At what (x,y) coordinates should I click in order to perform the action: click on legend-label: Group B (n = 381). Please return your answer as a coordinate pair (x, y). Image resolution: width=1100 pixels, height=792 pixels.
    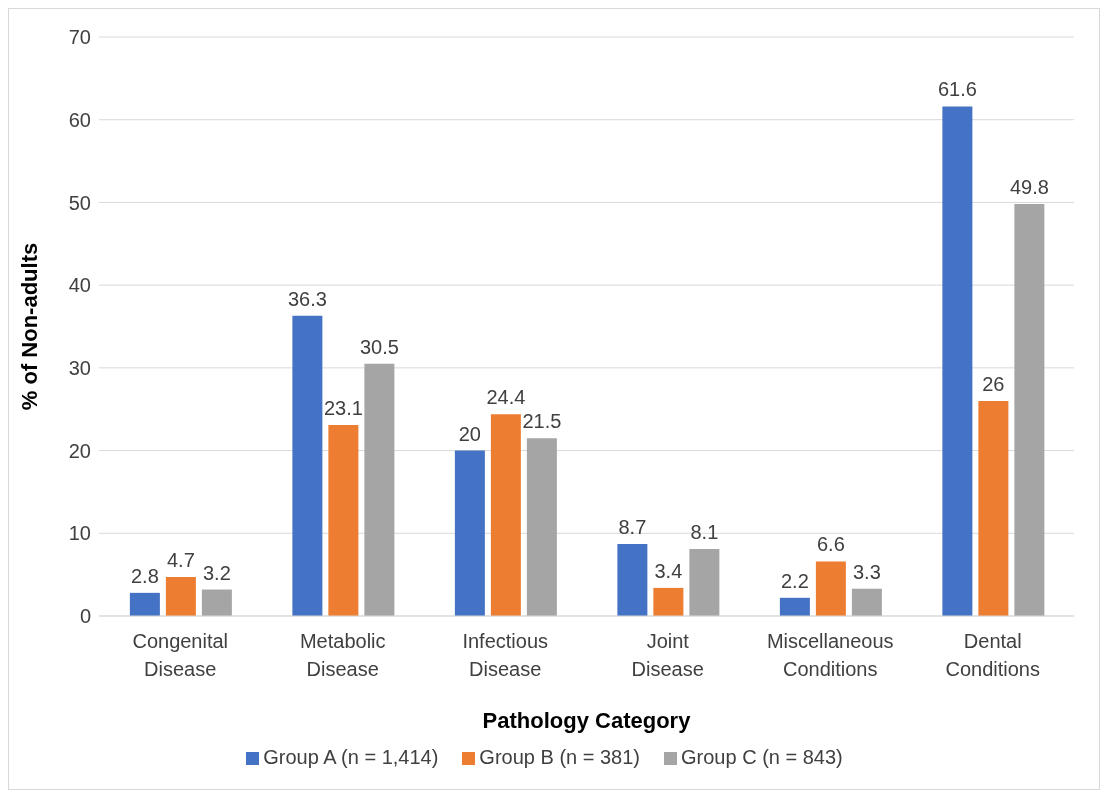
    Looking at the image, I should click on (560, 757).